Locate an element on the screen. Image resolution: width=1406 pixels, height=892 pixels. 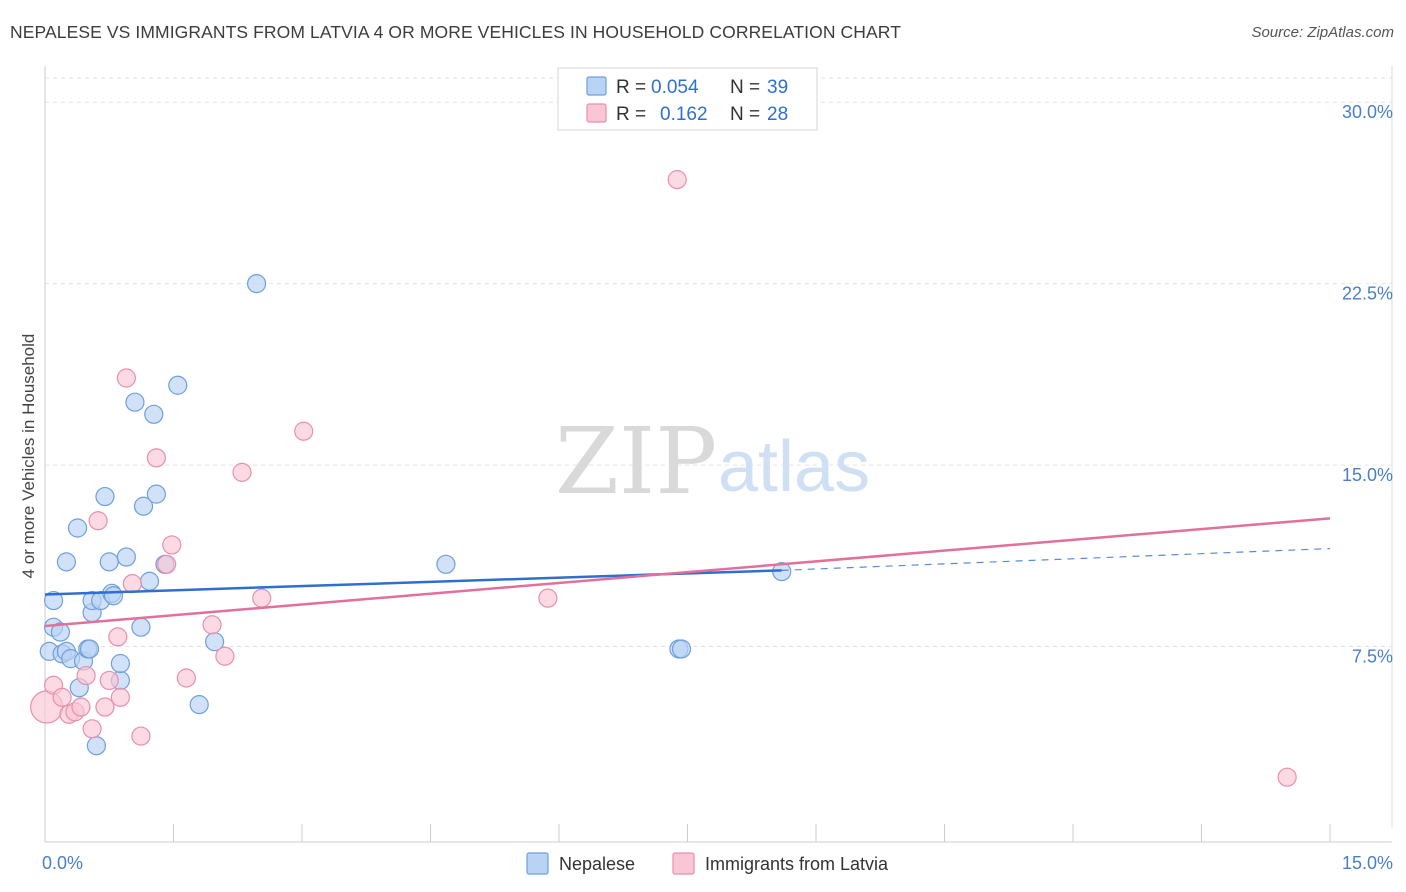
trend-extension-nepalese is located at coordinates (1056, 559).